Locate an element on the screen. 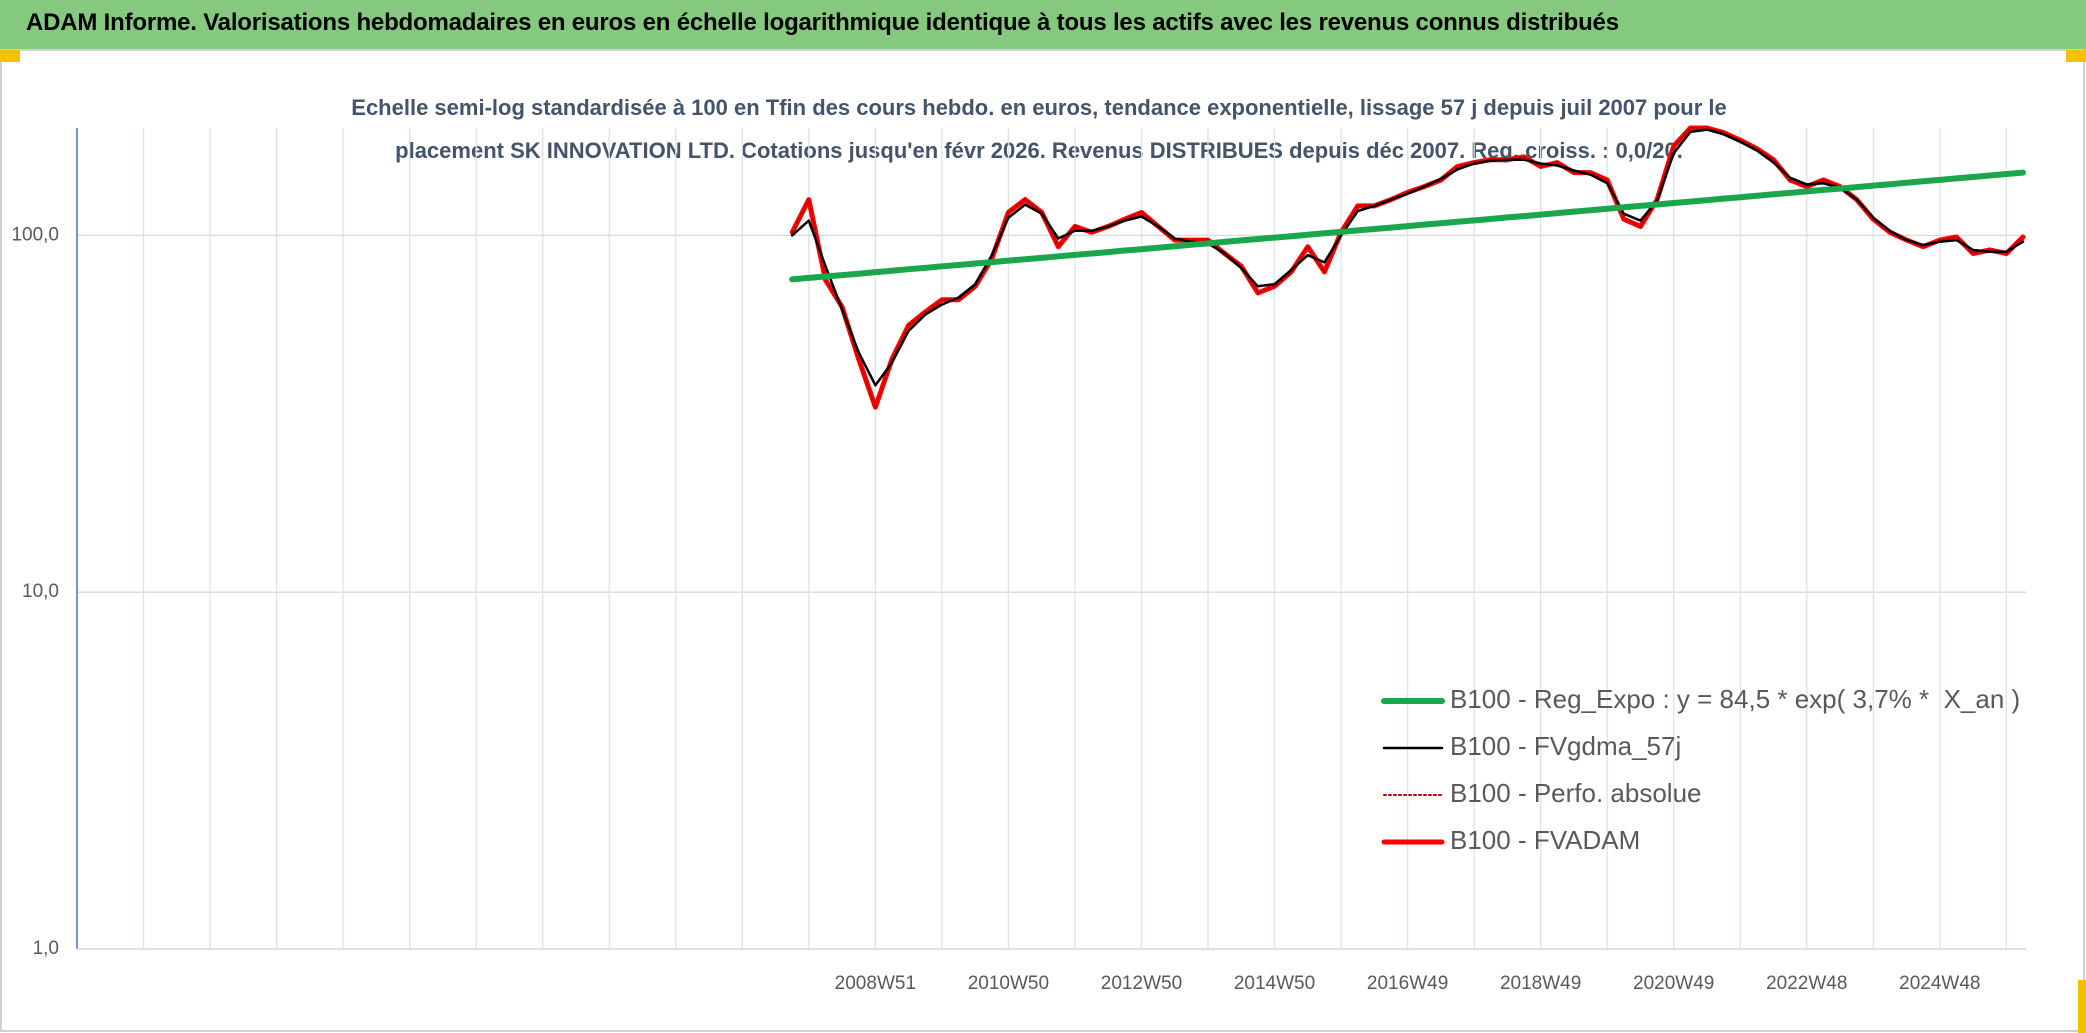 This screenshot has width=2086, height=1033. y-tick-label: 10,0 is located at coordinates (40, 591).